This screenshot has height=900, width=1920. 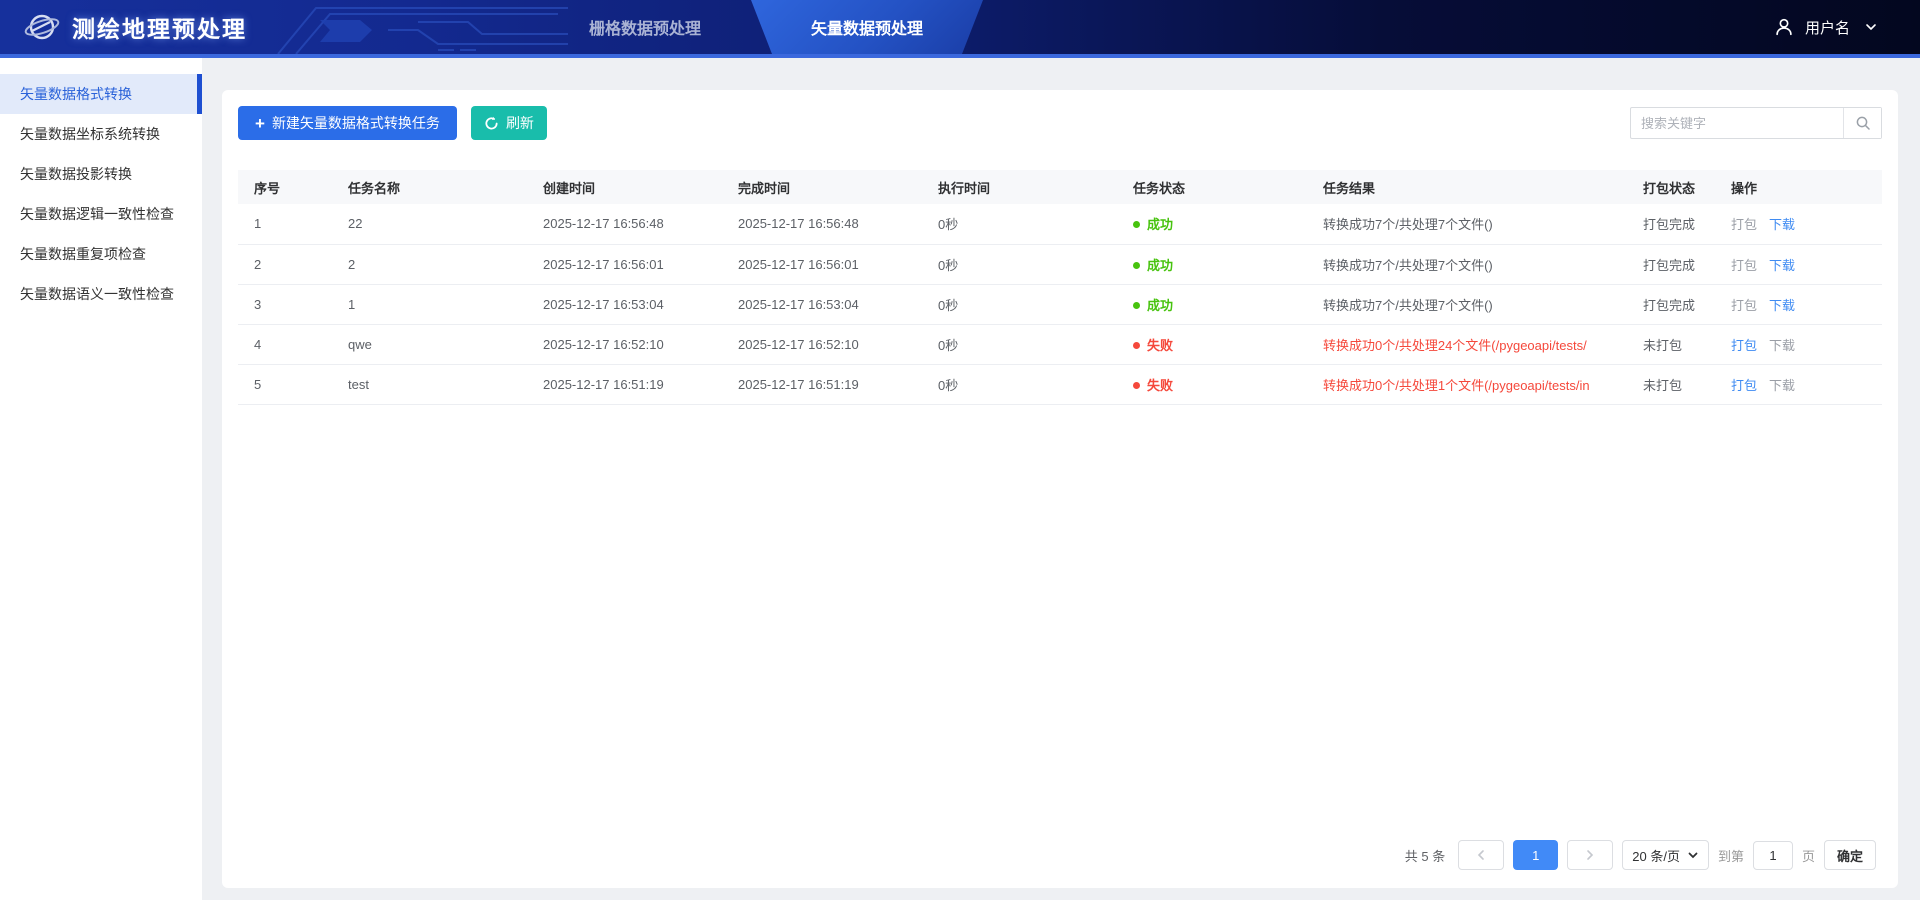 What do you see at coordinates (1772, 855) in the screenshot?
I see `goto-page-input` at bounding box center [1772, 855].